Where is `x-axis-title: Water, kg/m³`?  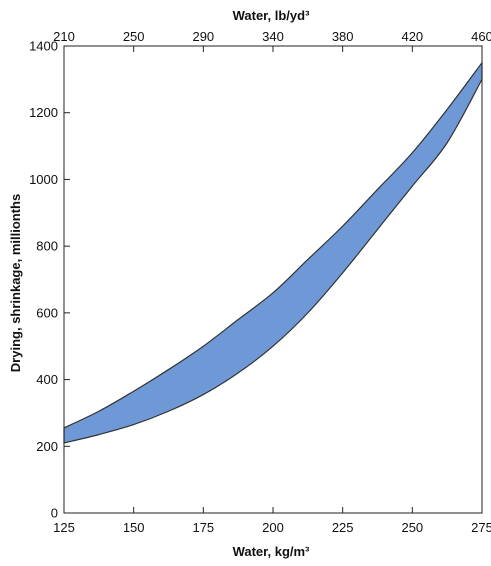
x-axis-title: Water, kg/m³ is located at coordinates (271, 551).